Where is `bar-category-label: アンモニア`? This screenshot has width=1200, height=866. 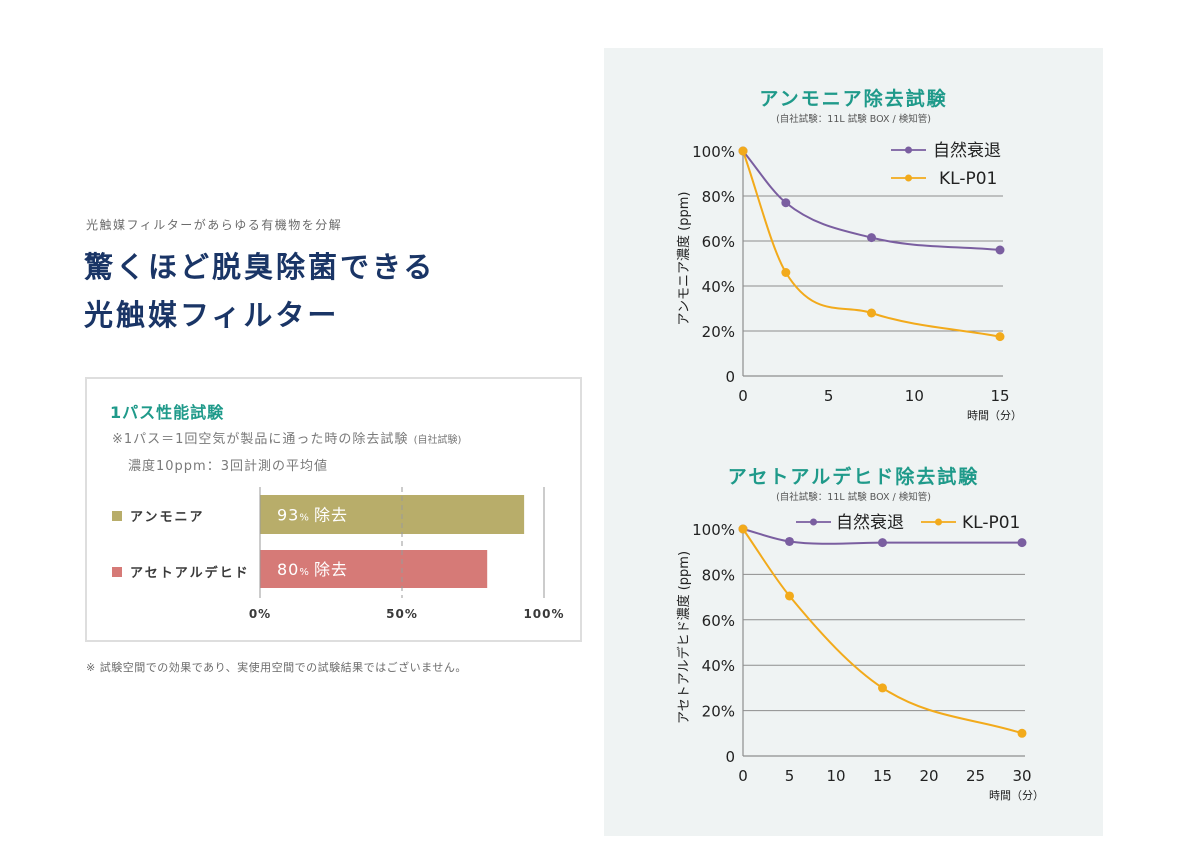
bar-category-label: アンモニア is located at coordinates (167, 517).